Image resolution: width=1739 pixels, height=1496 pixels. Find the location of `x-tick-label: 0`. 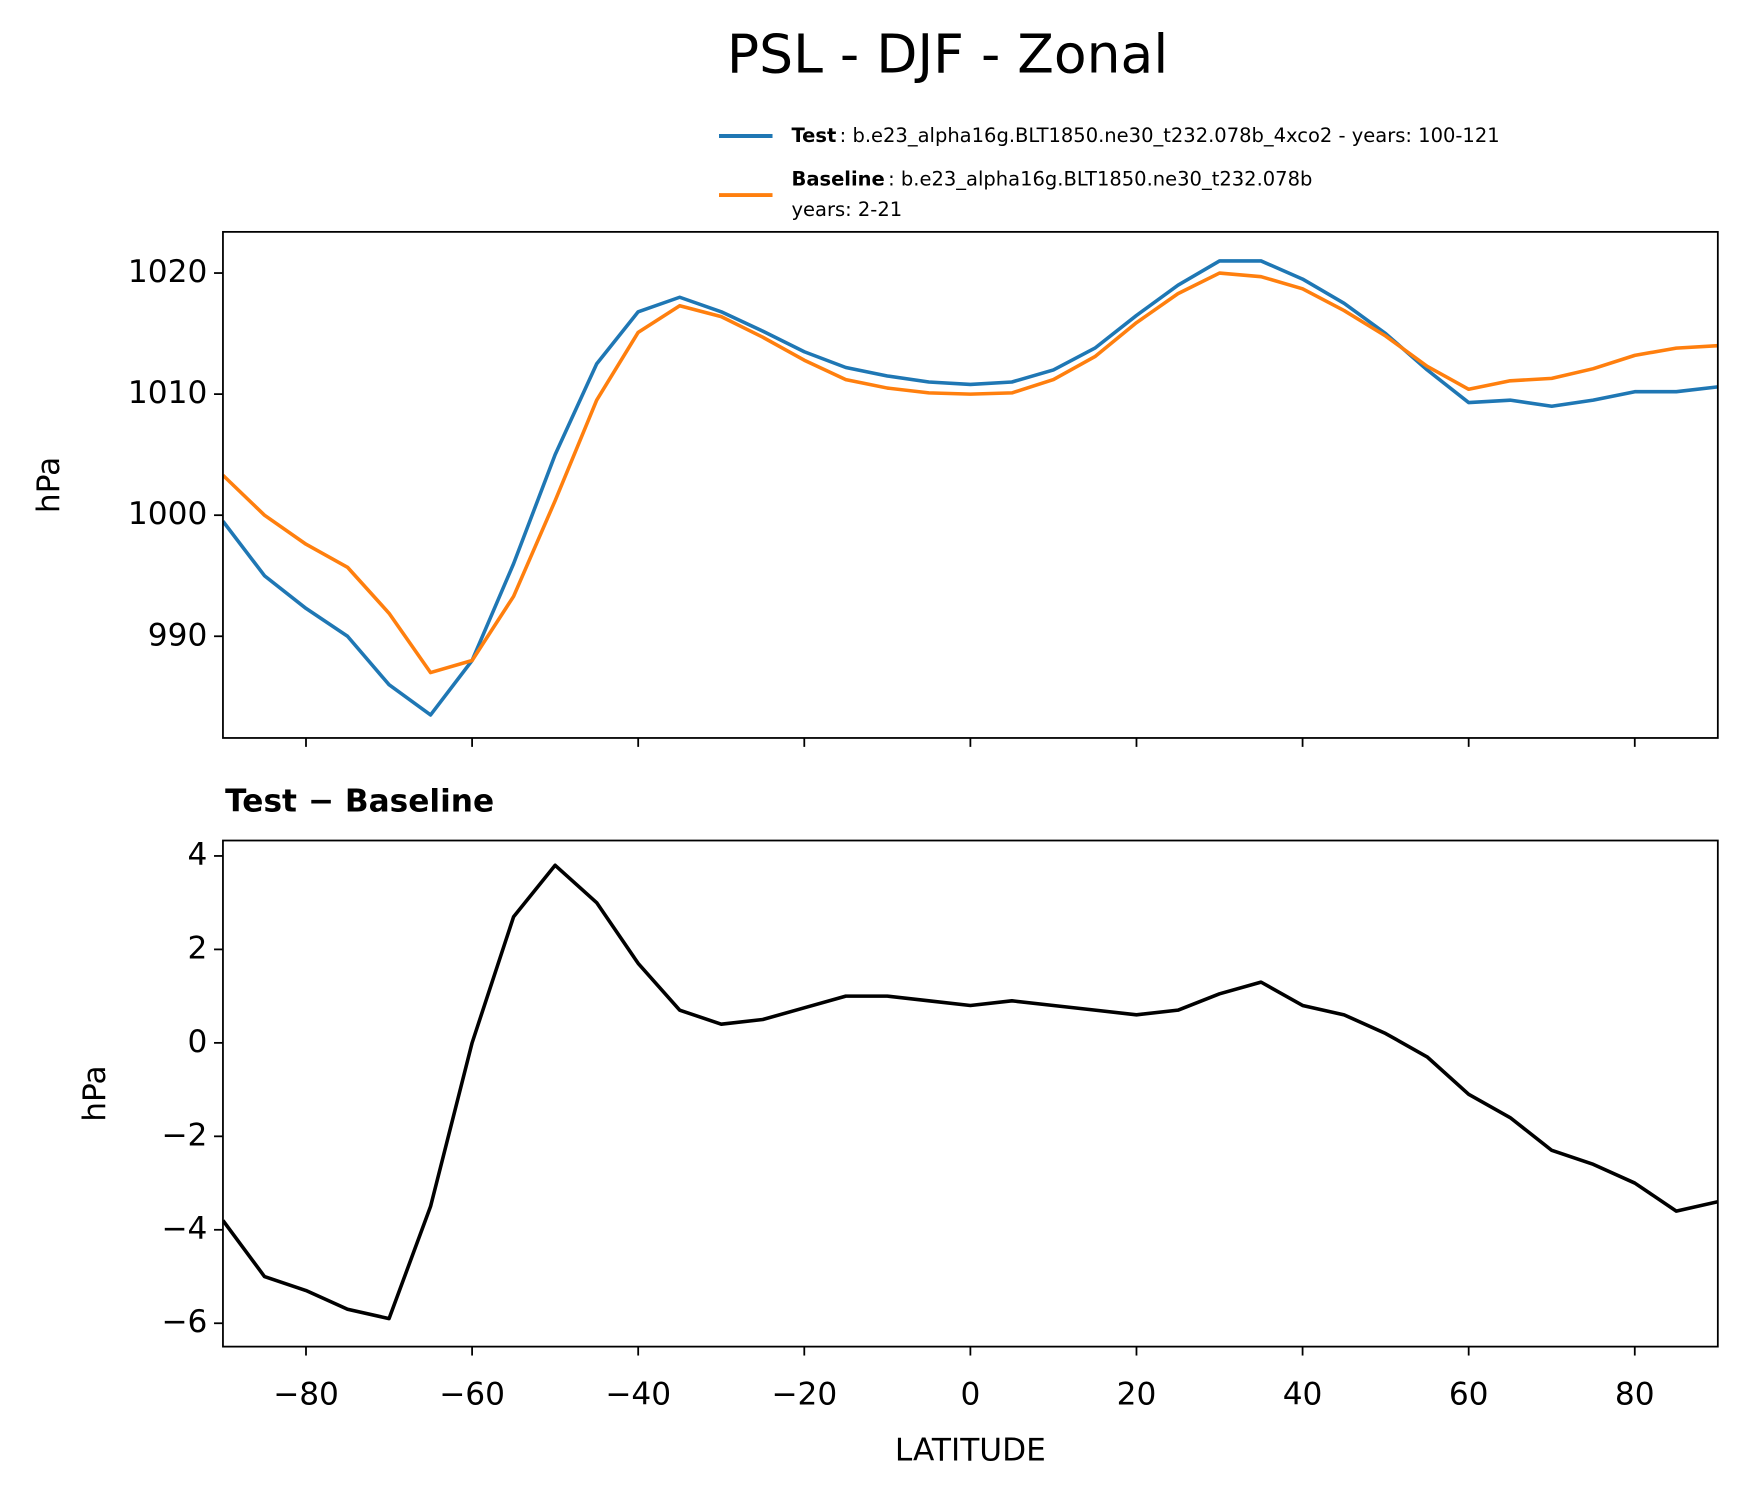

x-tick-label: 0 is located at coordinates (970, 1395).